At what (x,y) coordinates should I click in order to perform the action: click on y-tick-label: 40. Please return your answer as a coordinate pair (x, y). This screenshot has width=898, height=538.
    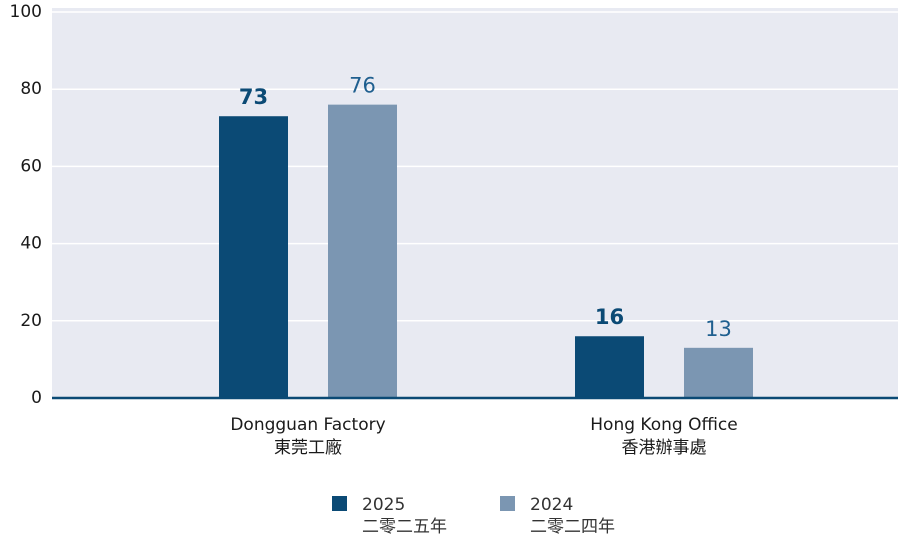
    Looking at the image, I should click on (31, 244).